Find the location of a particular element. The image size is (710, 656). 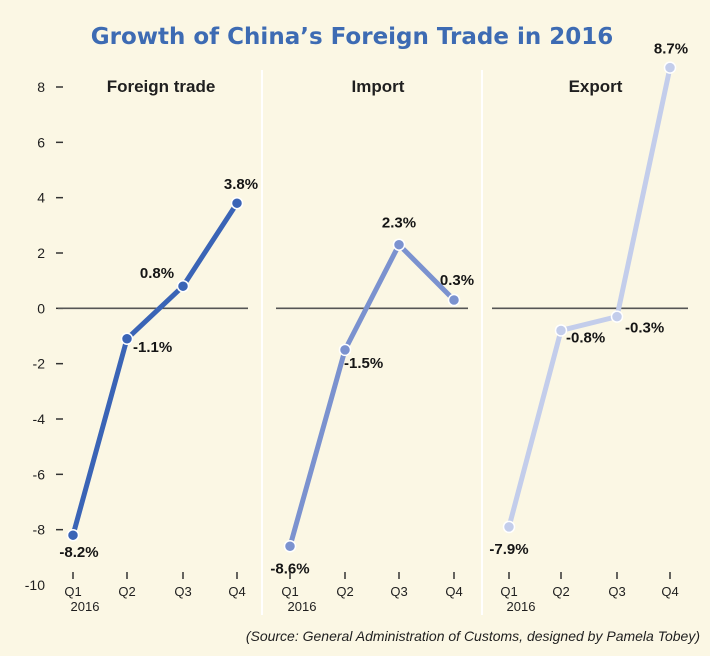

y-tick-label: 2 is located at coordinates (41, 253).